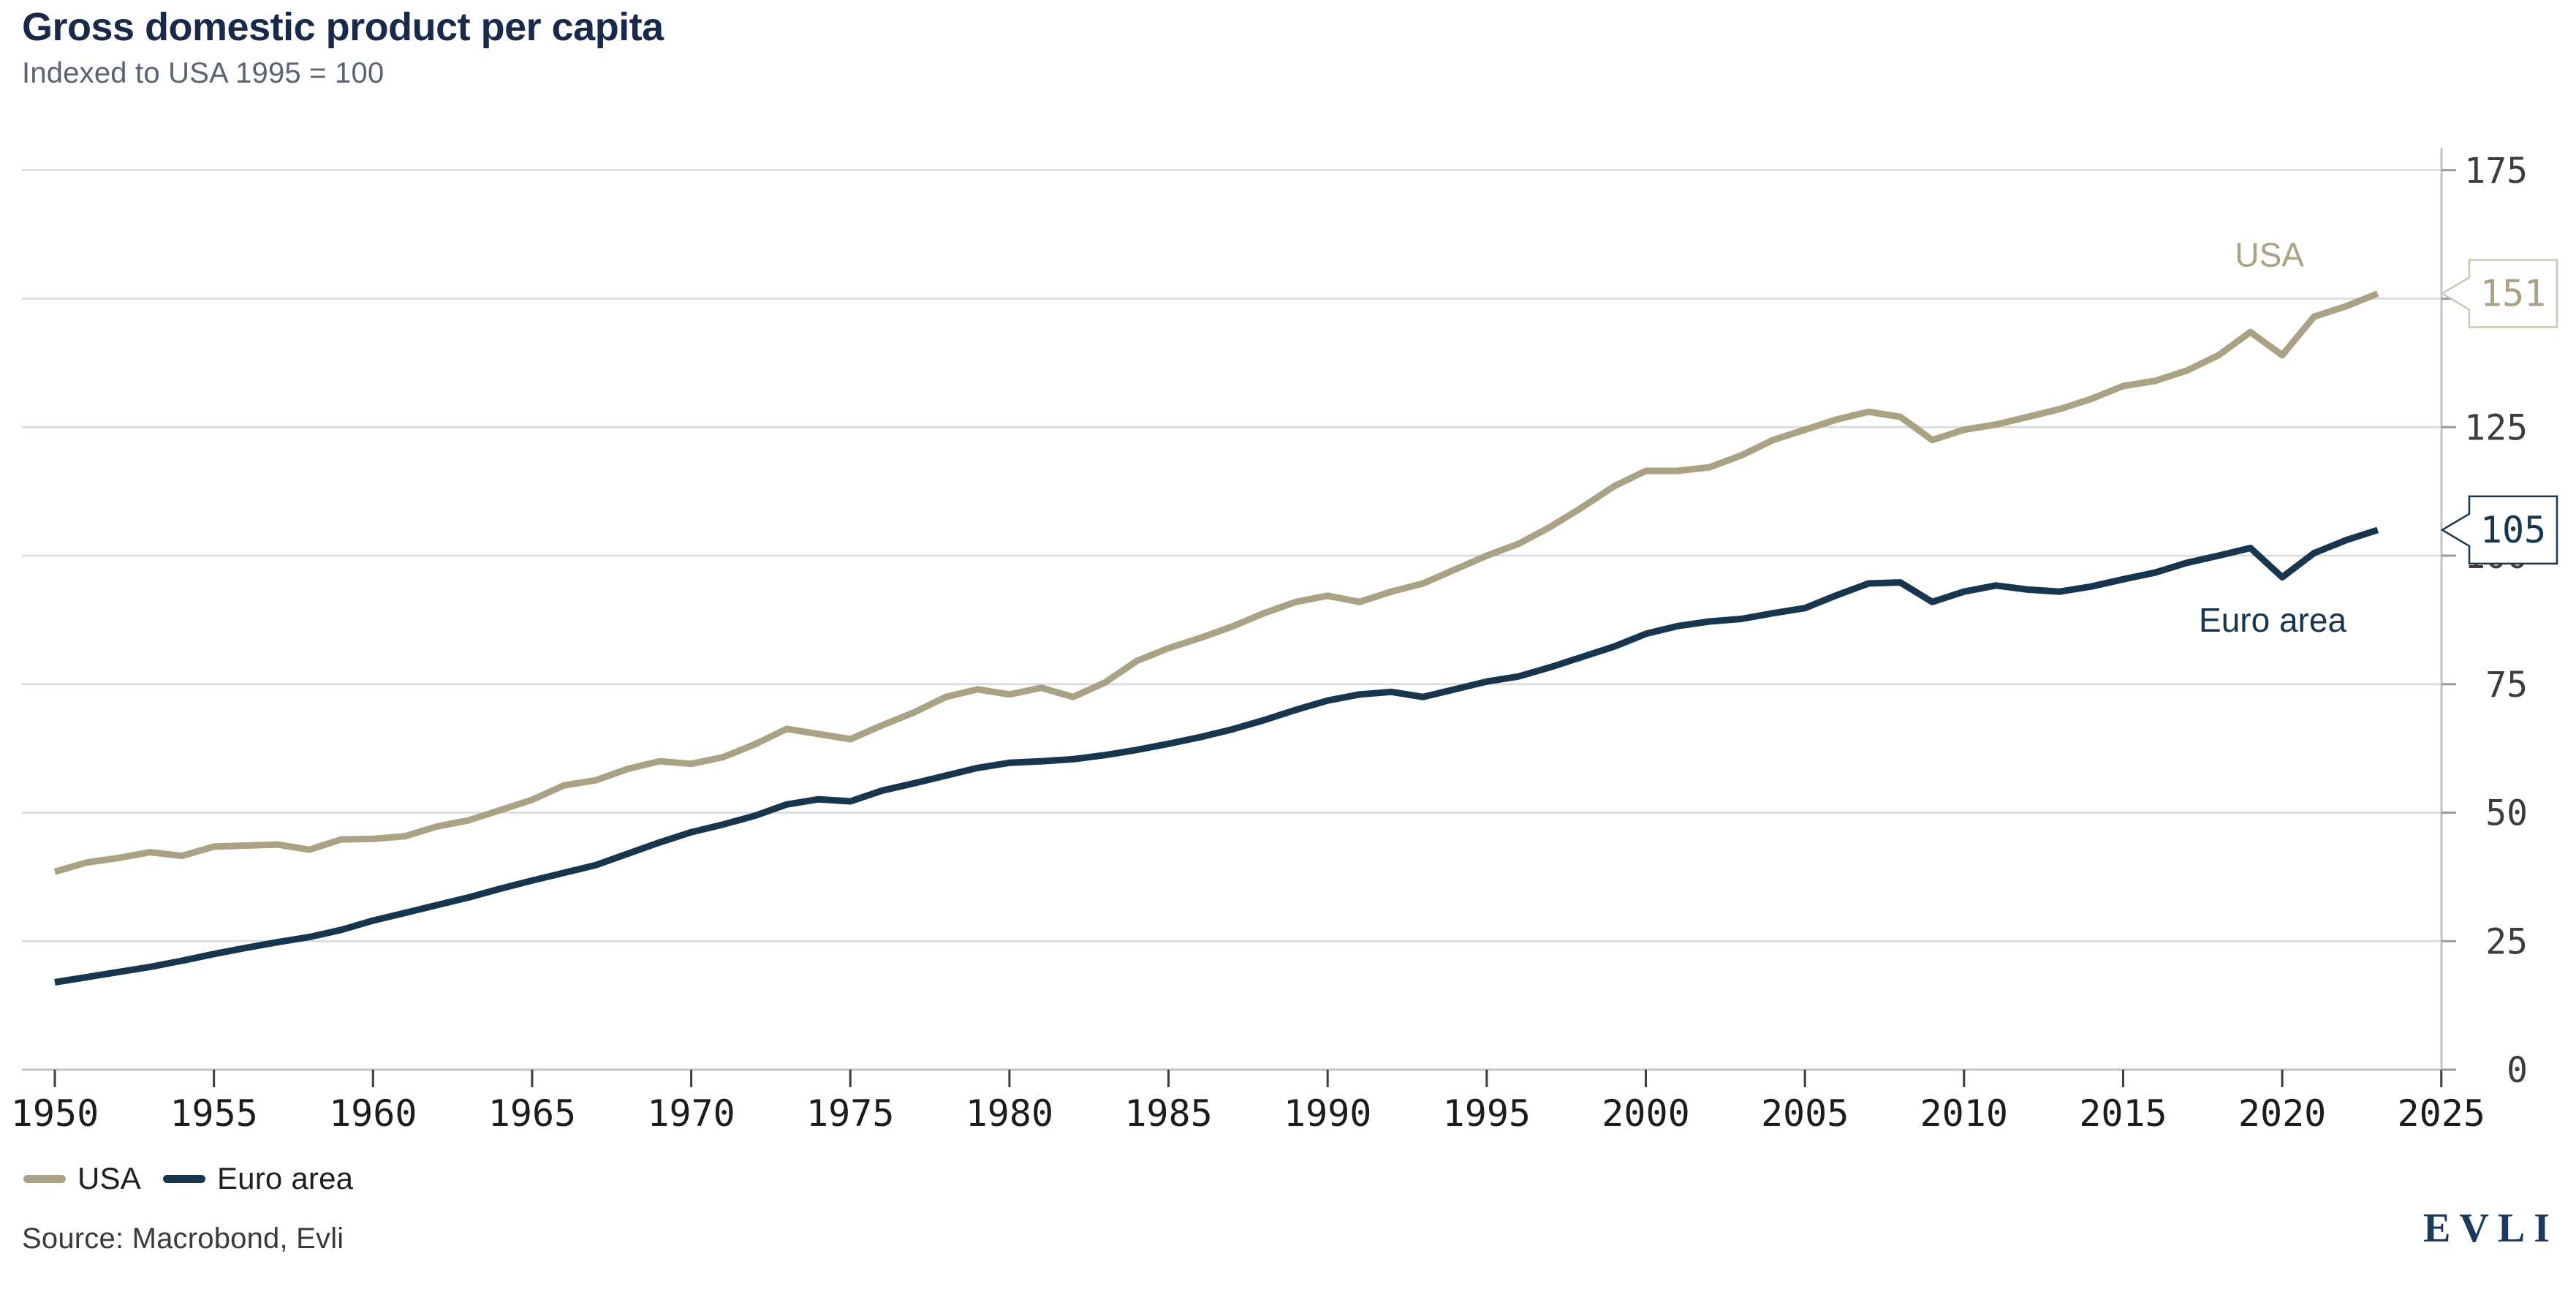  What do you see at coordinates (2517, 1070) in the screenshot?
I see `y-tick-label-0: 0` at bounding box center [2517, 1070].